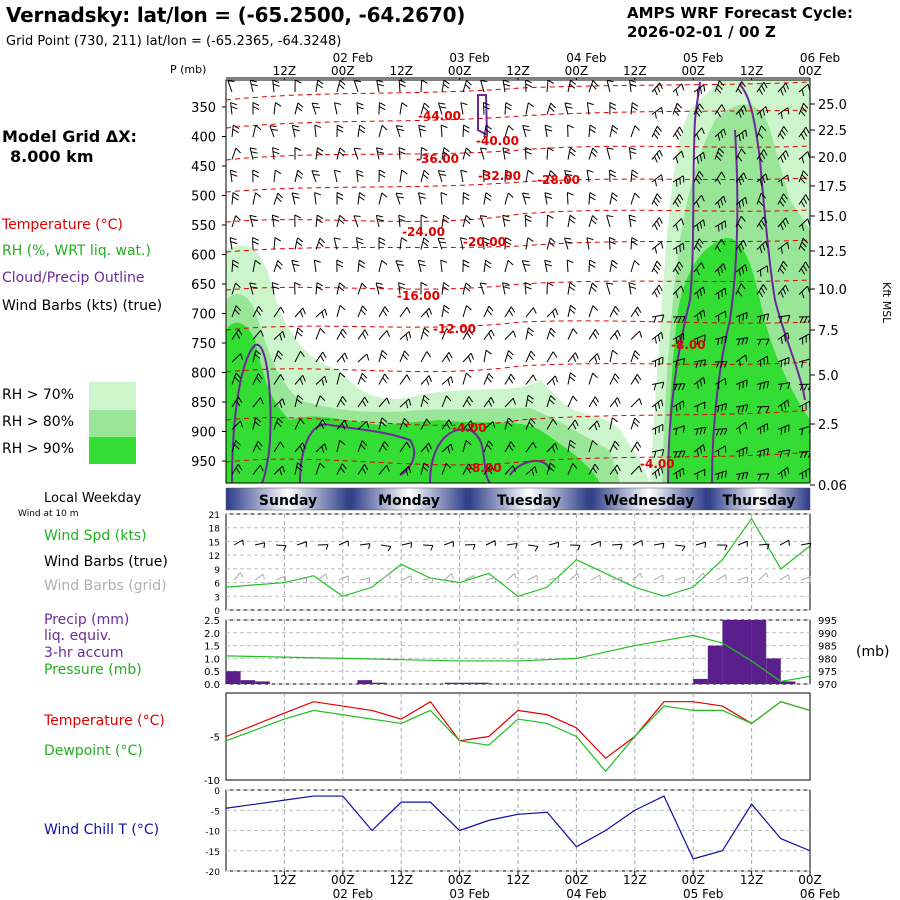 Image resolution: width=900 pixels, height=900 pixels. What do you see at coordinates (78, 636) in the screenshot?
I see `legend-liq-equiv: liq. equiv.` at bounding box center [78, 636].